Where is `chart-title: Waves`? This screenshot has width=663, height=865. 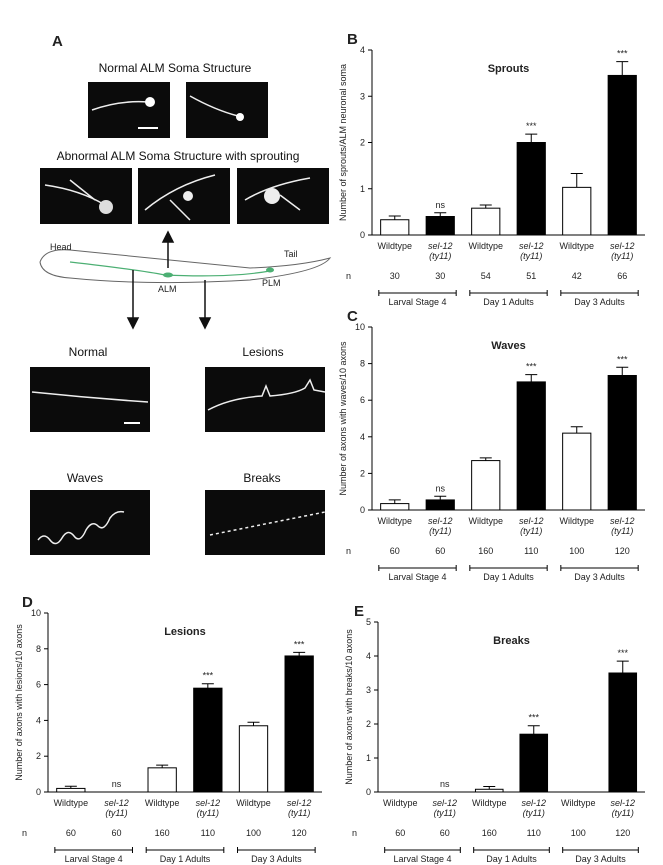
chart-title: Waves is located at coordinates (508, 346).